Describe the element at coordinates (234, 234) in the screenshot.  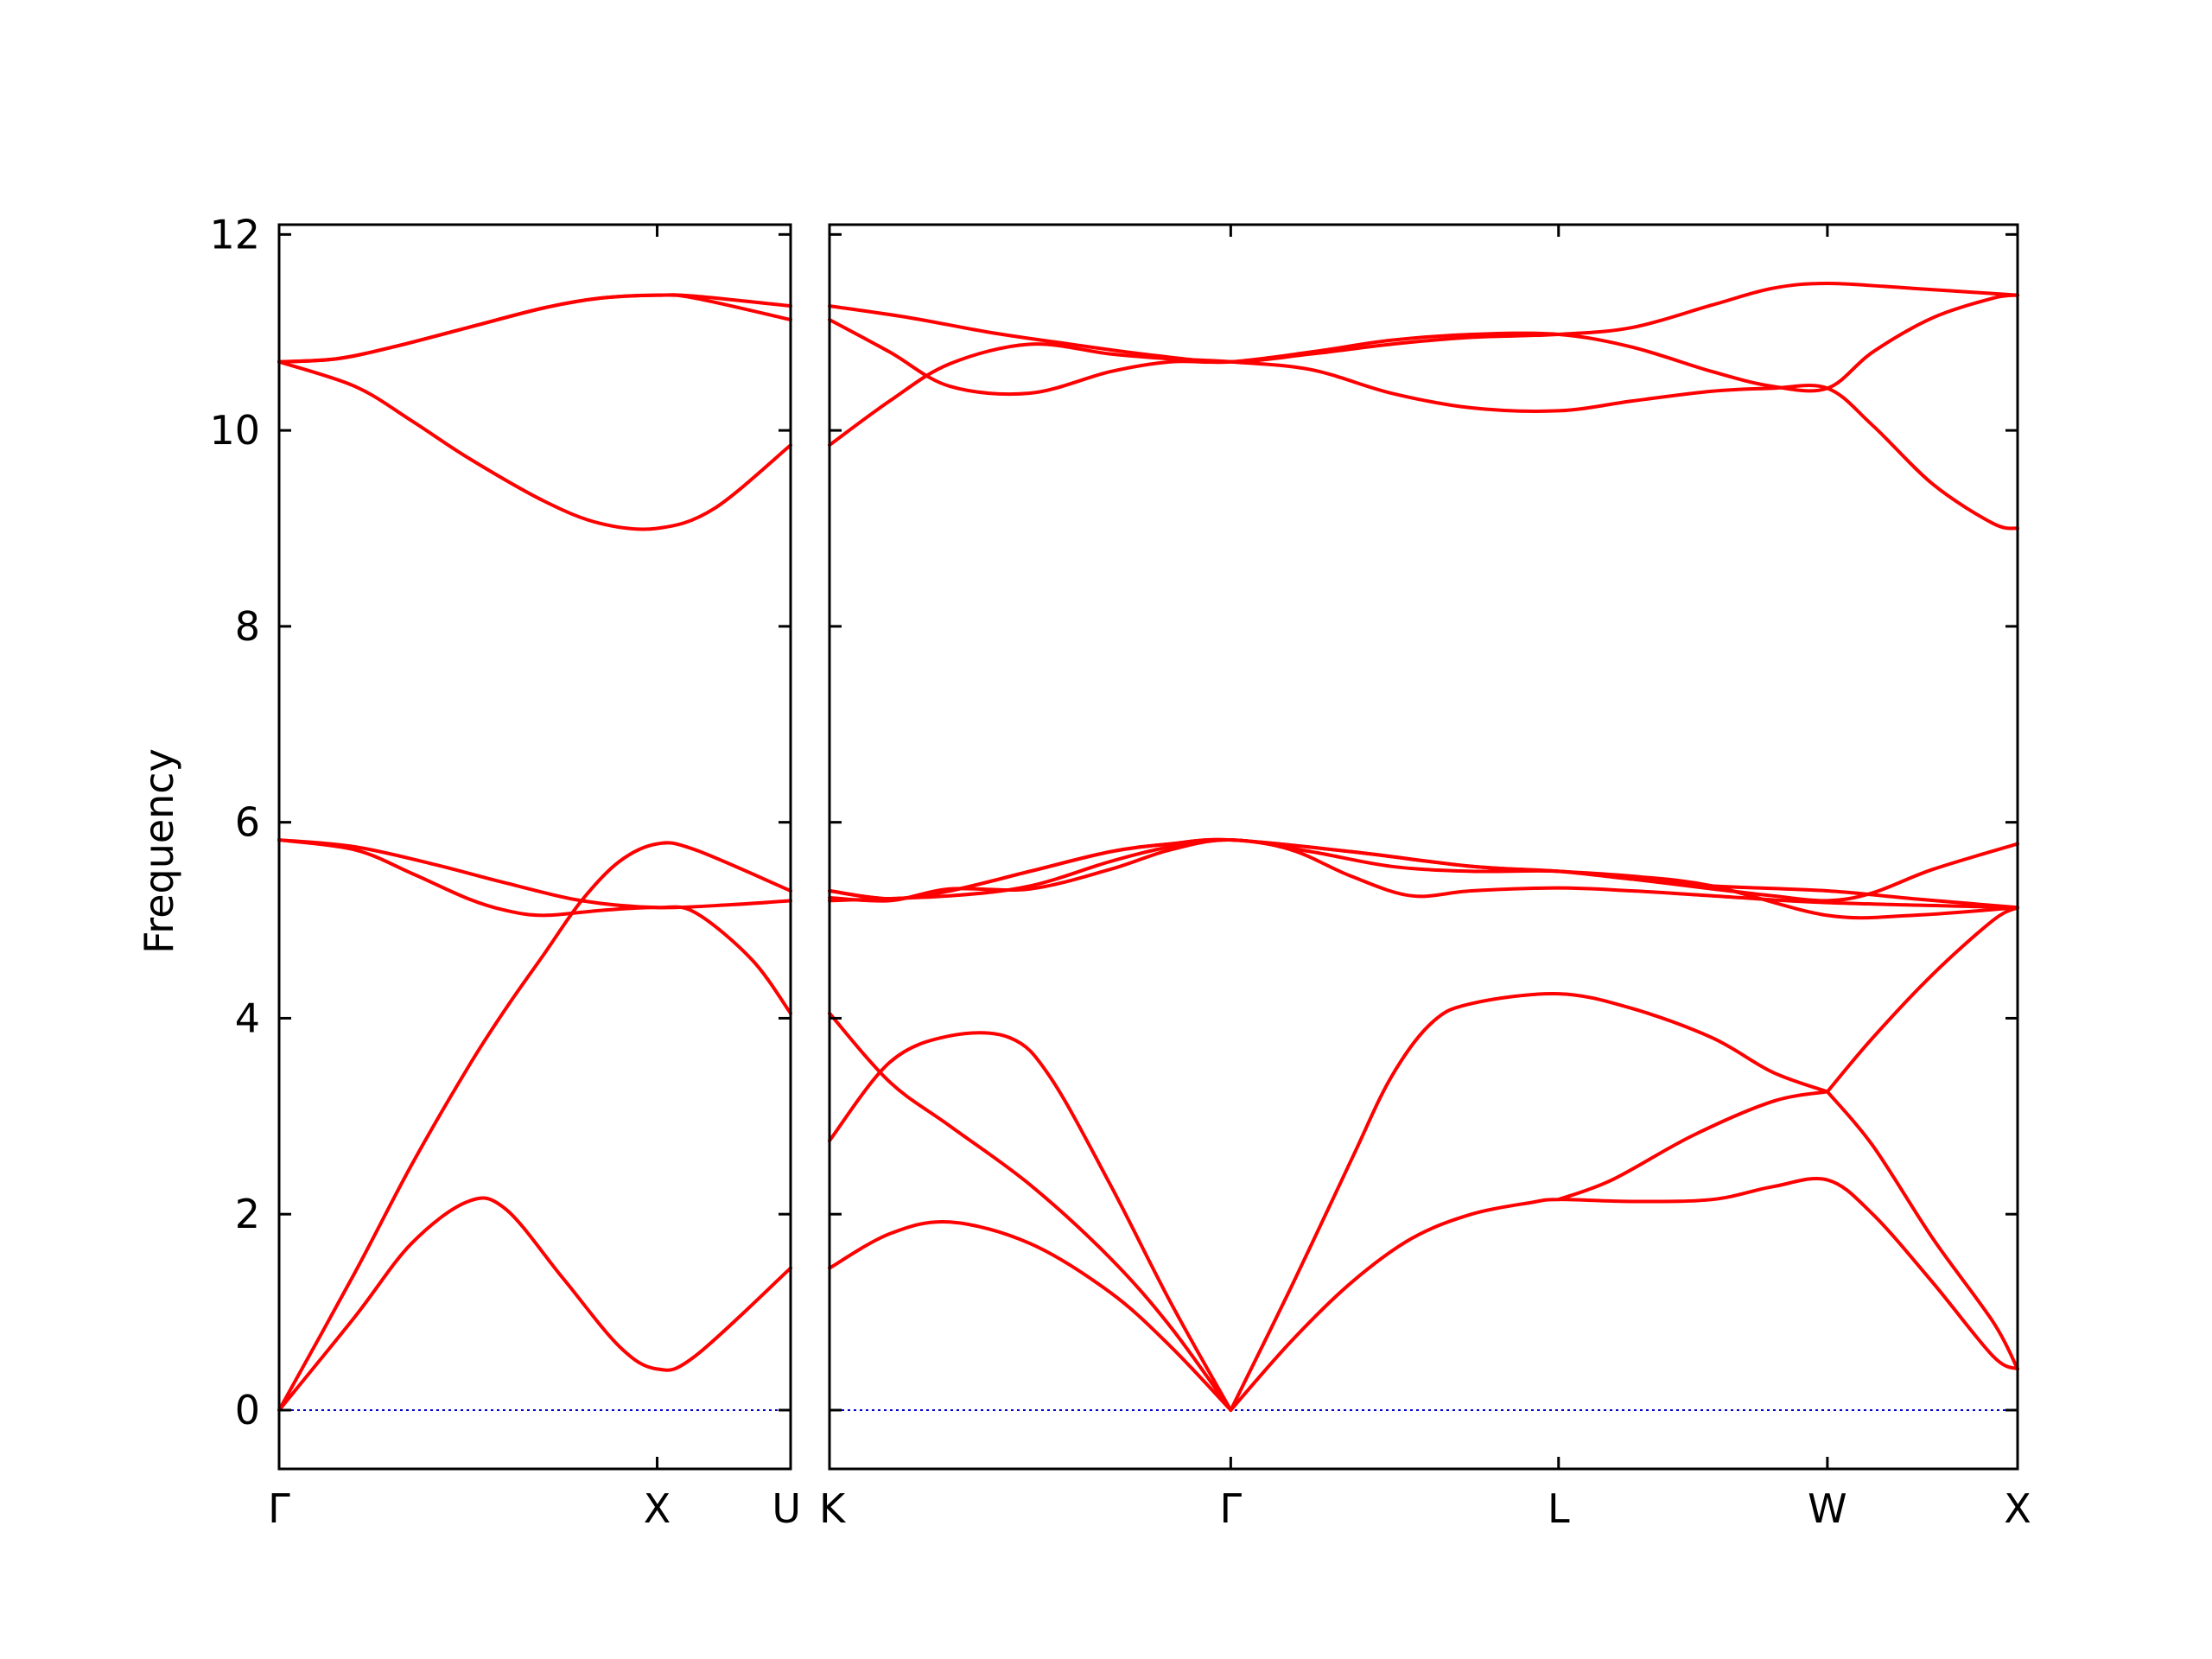
I see `y-tick-label: 12` at that location.